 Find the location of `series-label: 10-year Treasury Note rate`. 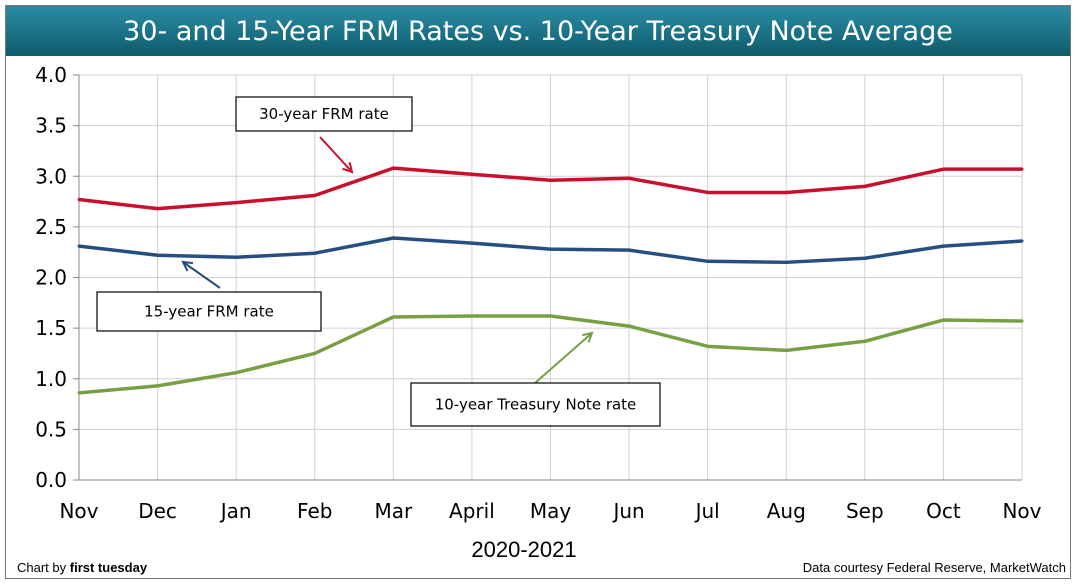

series-label: 10-year Treasury Note rate is located at coordinates (536, 405).